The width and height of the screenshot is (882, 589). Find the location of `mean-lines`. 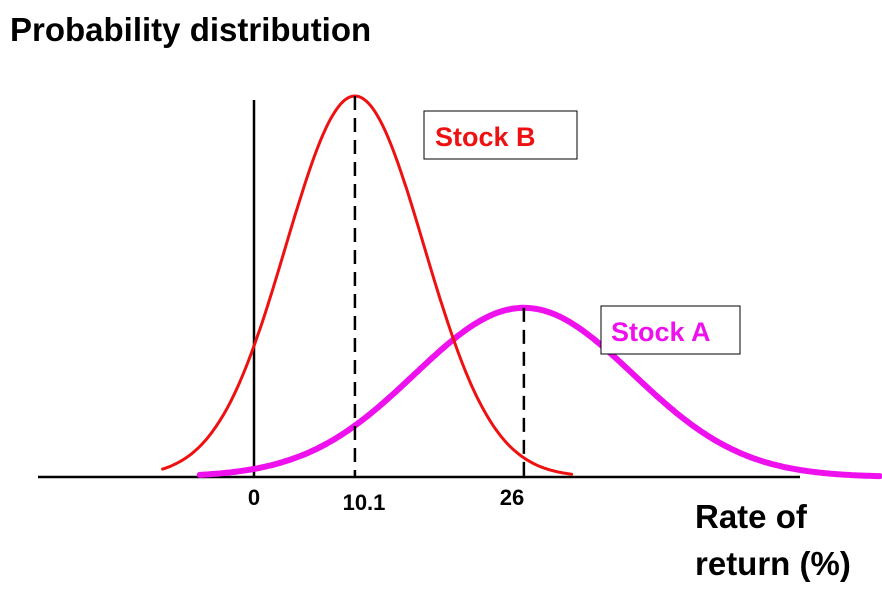

mean-lines is located at coordinates (439, 286).